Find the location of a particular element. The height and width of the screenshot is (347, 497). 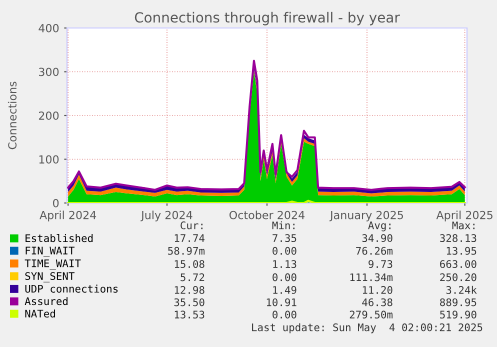

legend-label: SYN_SENT is located at coordinates (50, 277).